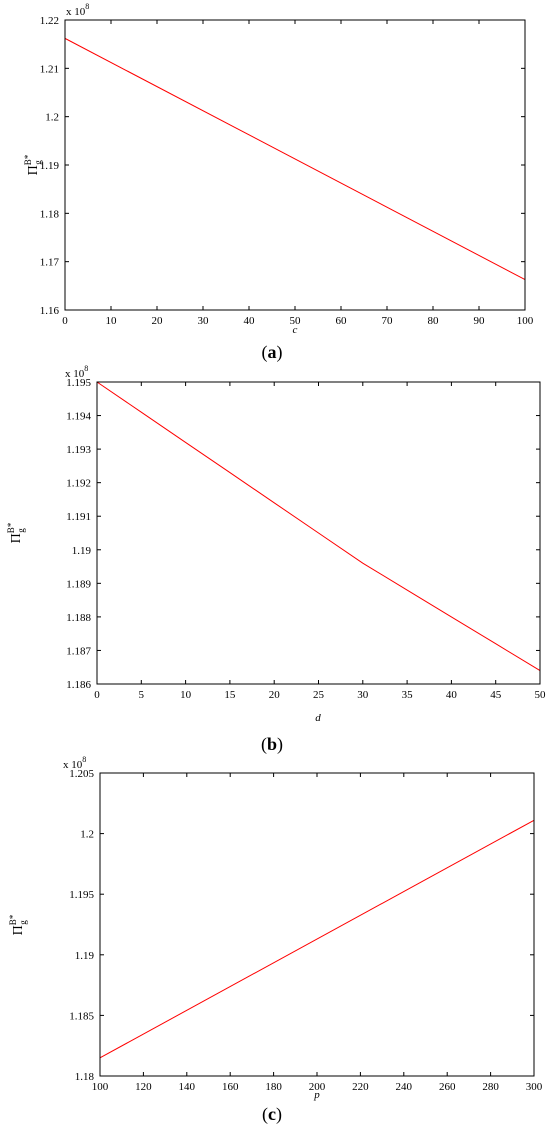 The height and width of the screenshot is (1128, 550). I want to click on chart-b-ytick-label: 1.188, so click(78, 618).